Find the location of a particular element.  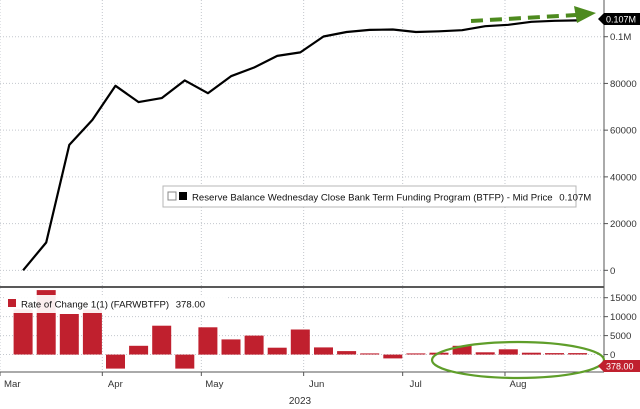

top-y-tick-label-1: 20000 is located at coordinates (623, 224).